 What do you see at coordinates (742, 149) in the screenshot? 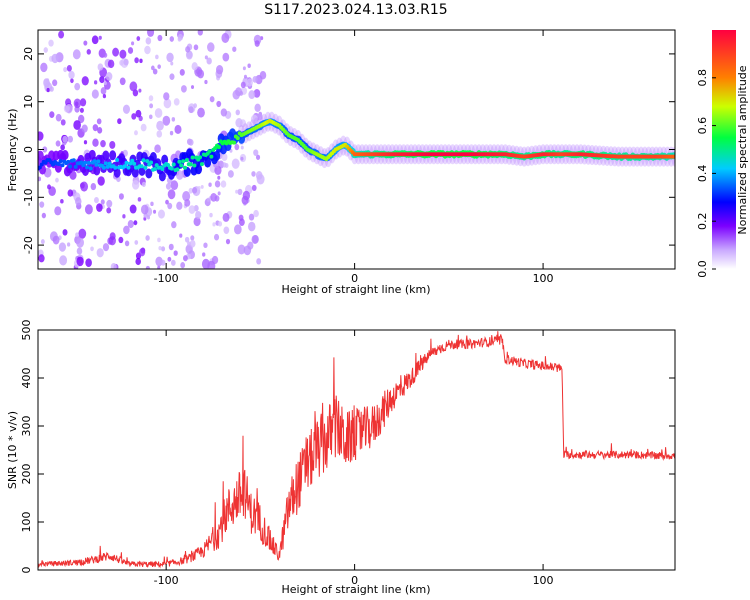
I see `colorbar-label: Normalized spectral amplitude` at bounding box center [742, 149].